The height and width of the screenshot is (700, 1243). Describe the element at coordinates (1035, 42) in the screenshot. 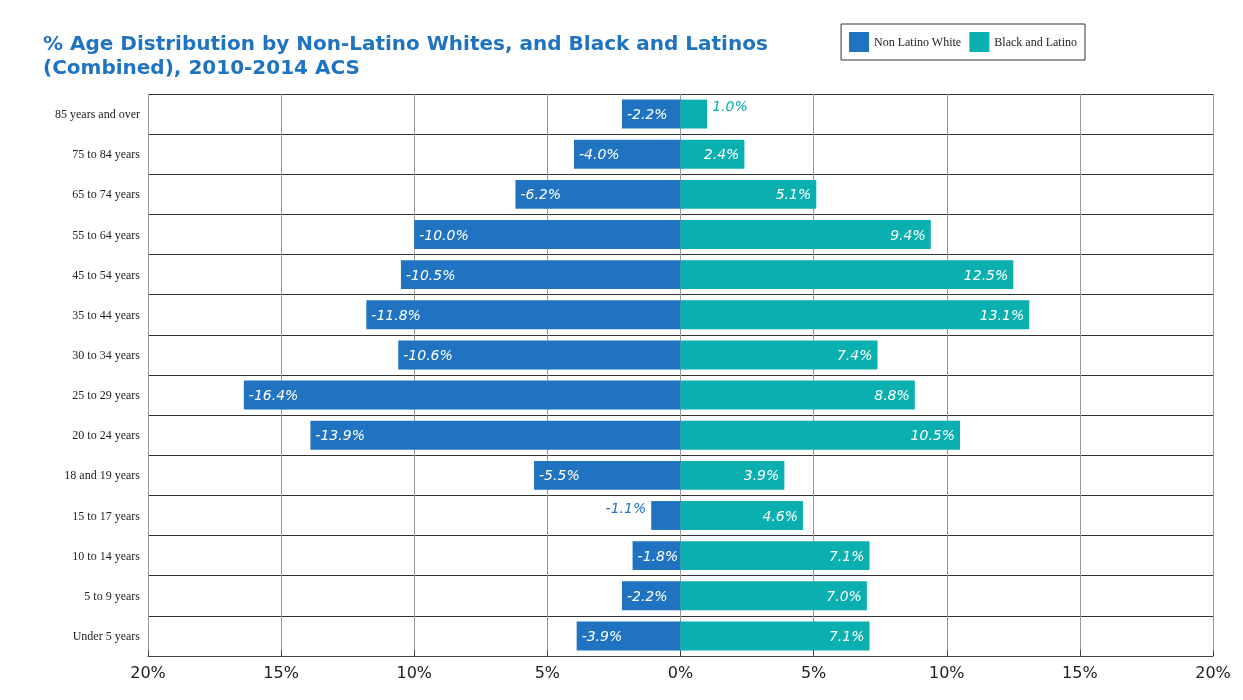

I see `legend-label: Black and Latino` at that location.